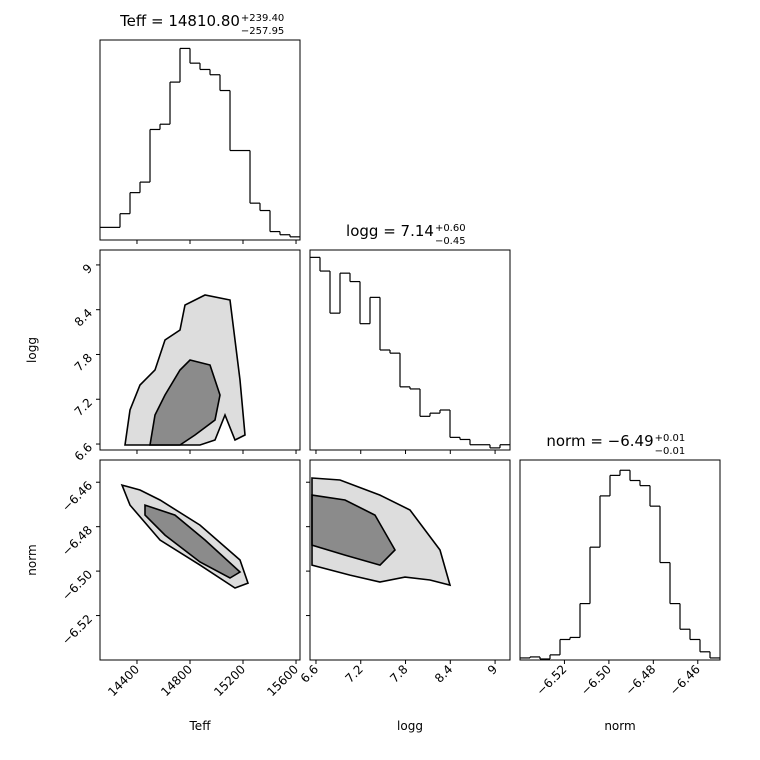  What do you see at coordinates (398, 673) in the screenshot?
I see `x-tick-label: 7.8` at bounding box center [398, 673].